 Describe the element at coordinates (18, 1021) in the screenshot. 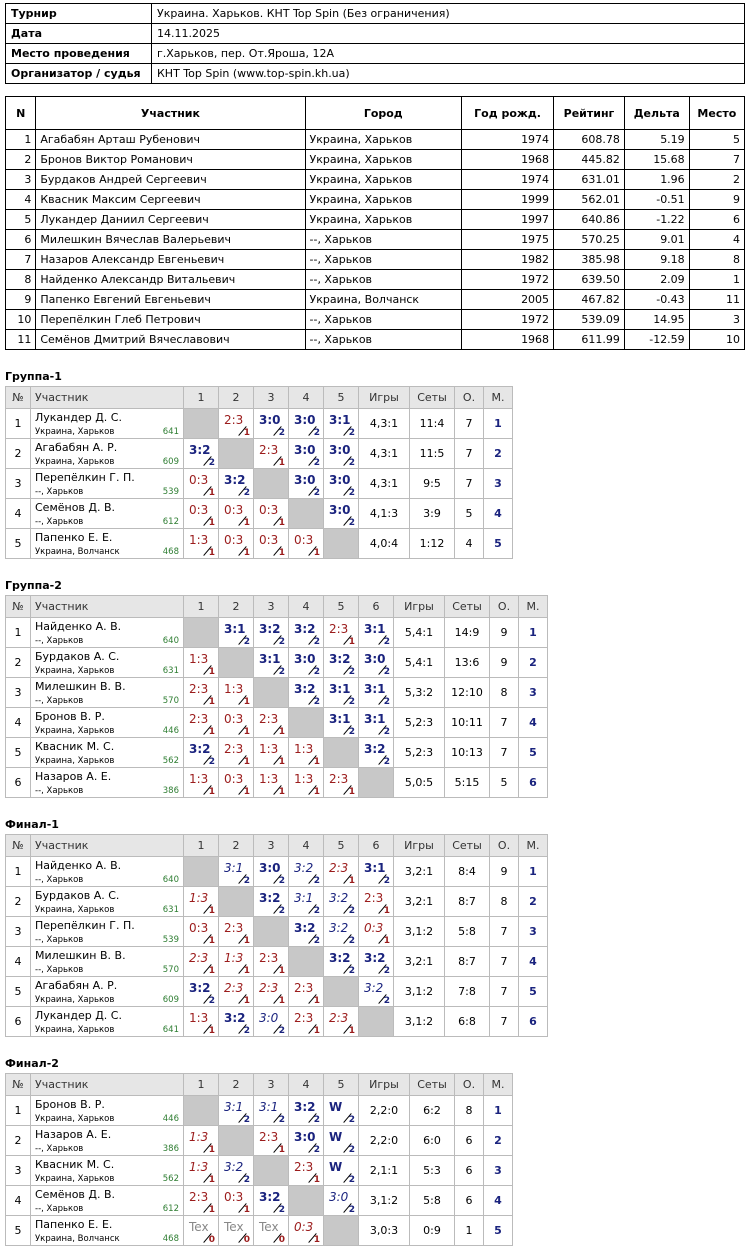

I see `row-number: 6` at that location.